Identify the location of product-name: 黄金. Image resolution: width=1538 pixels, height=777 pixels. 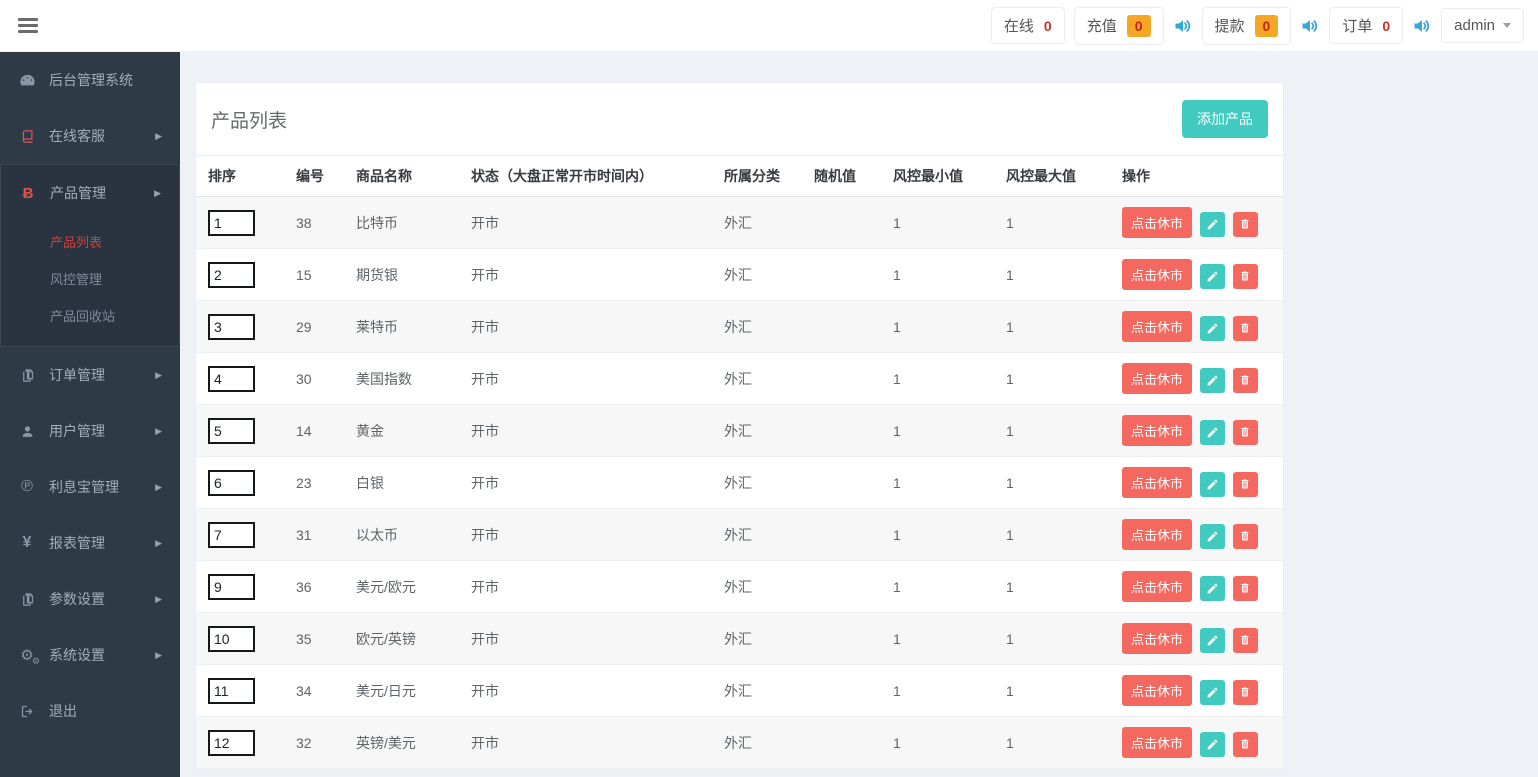
(401, 430).